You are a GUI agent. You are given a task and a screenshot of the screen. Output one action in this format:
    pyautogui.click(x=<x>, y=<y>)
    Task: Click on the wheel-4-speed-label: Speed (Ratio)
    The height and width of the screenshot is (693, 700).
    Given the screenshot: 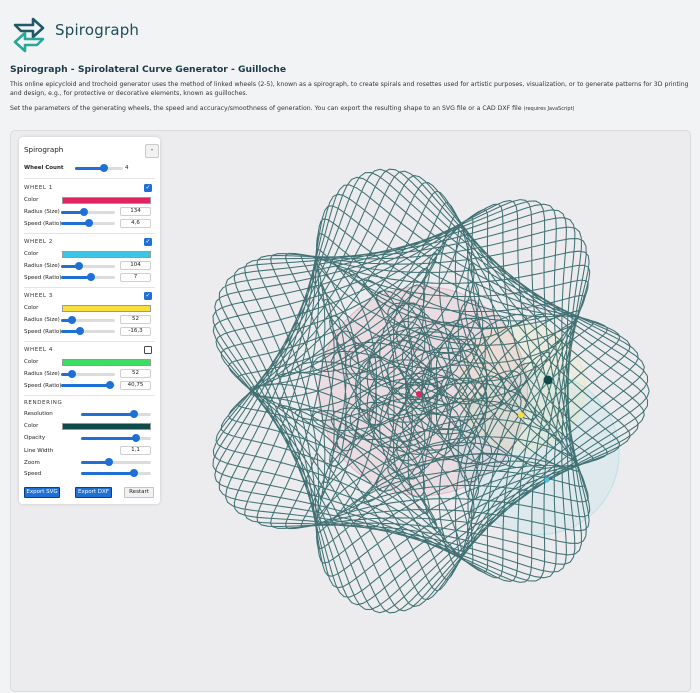 What is the action you would take?
    pyautogui.click(x=43, y=386)
    